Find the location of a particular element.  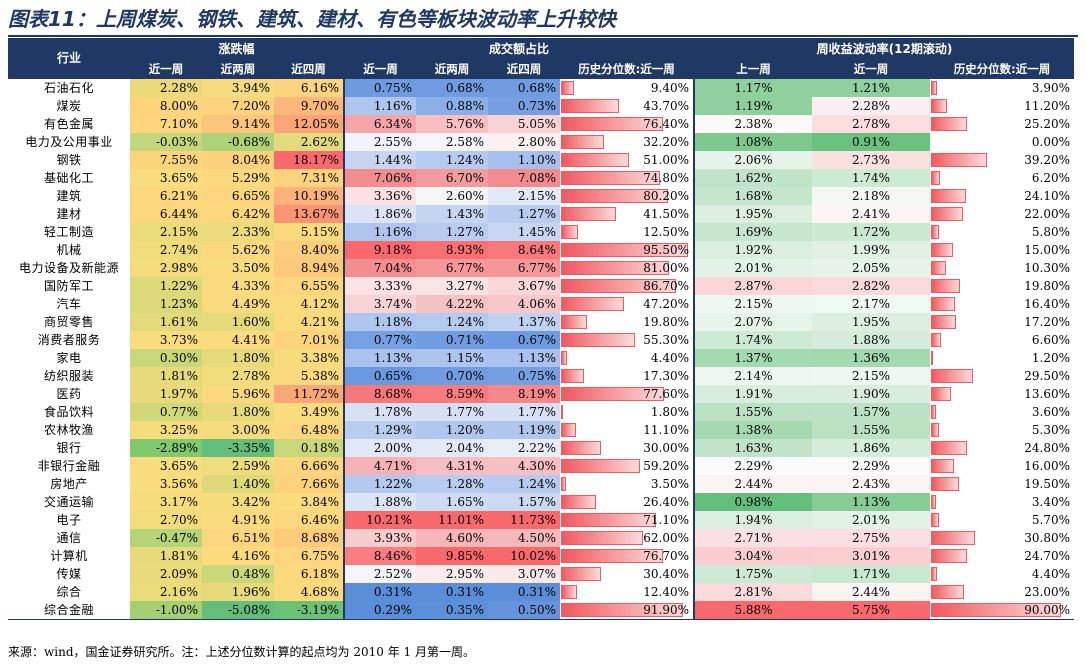

change-cell: 3.65% is located at coordinates (166, 178).